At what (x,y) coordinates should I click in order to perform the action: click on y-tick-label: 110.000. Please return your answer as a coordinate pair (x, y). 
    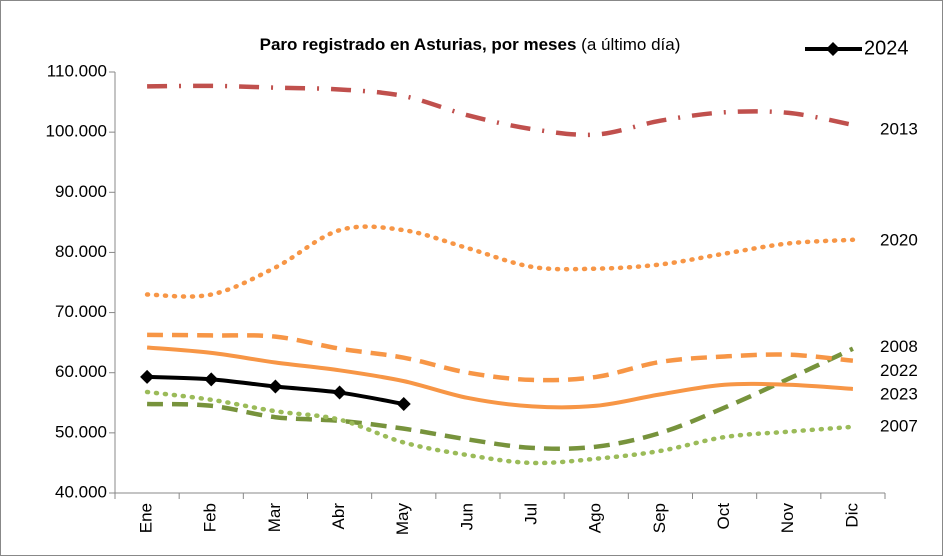
    Looking at the image, I should click on (77, 70).